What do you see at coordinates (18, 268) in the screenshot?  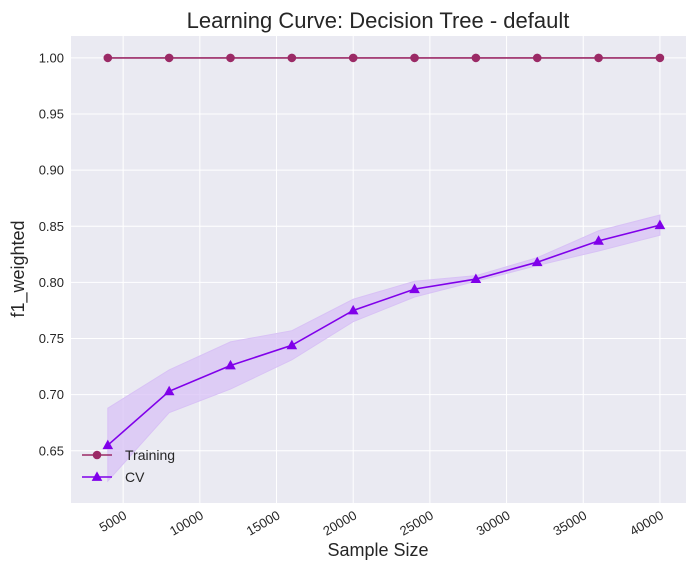 I see `y-axis-label: f1_weighted` at bounding box center [18, 268].